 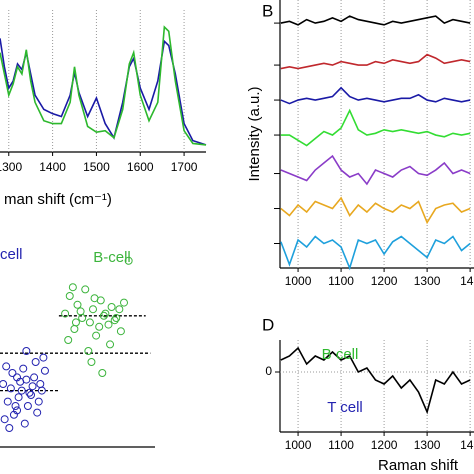 I want to click on panel-label: B, so click(x=267, y=10).